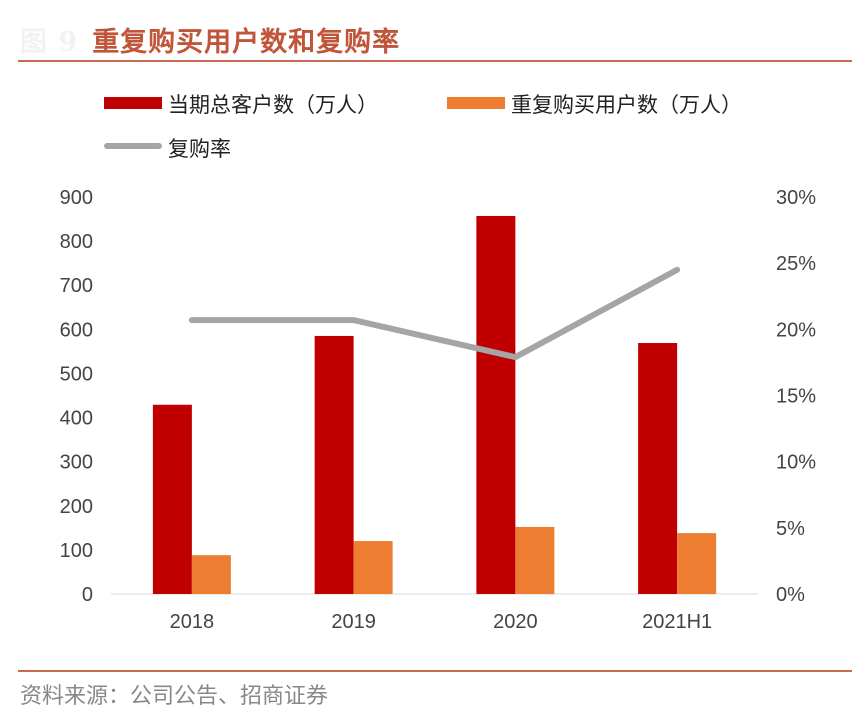 This screenshot has height=716, width=866. I want to click on chart-title: 图 9 重复购买用户数和复购率, so click(210, 39).